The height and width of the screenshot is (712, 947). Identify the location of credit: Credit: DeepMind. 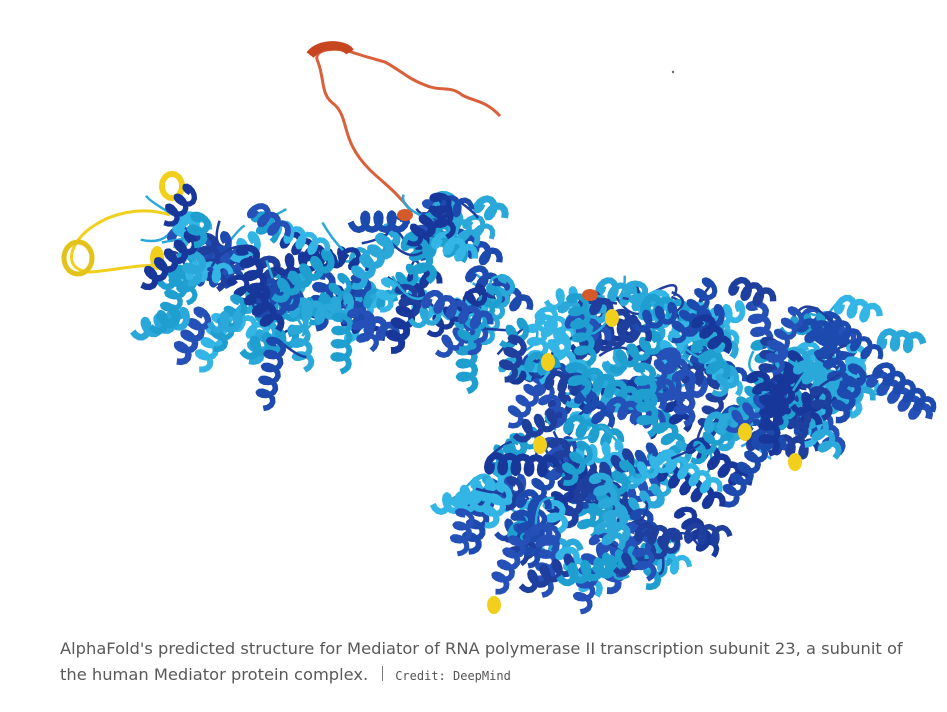
(453, 676).